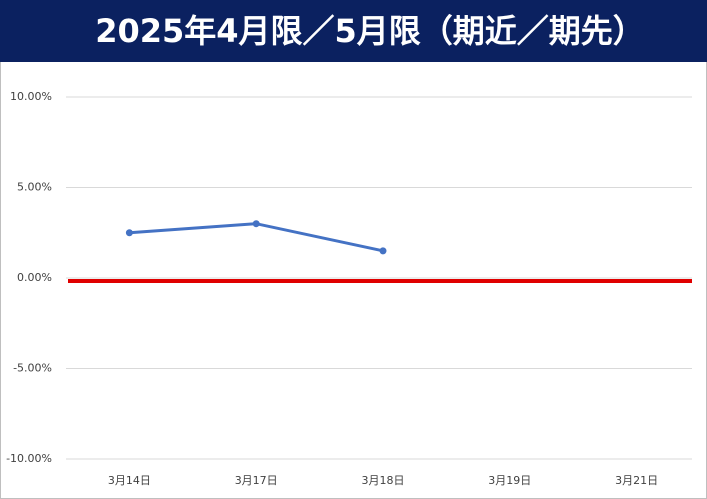  I want to click on x-tick-label: 3月21日, so click(636, 480).